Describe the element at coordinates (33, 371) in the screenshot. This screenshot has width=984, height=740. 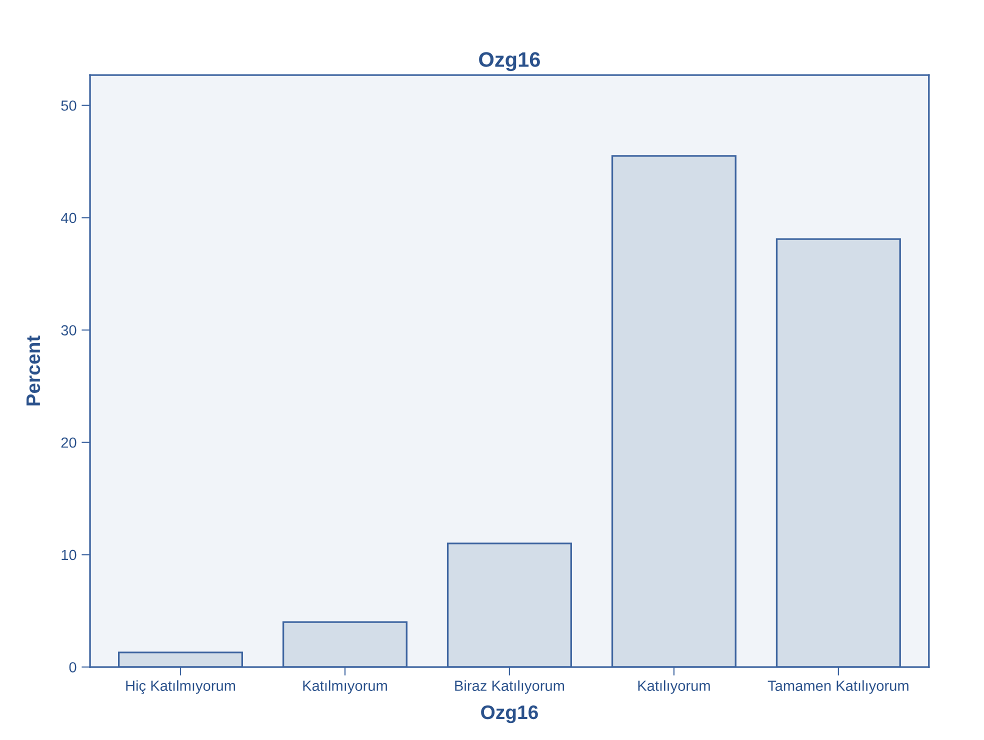
I see `y-axis-title: Percent` at that location.